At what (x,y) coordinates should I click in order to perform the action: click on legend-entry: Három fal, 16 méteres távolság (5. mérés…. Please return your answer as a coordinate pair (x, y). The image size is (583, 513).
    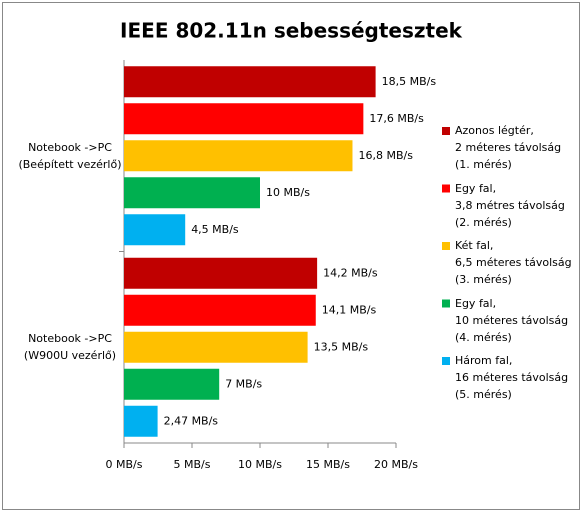
    Looking at the image, I should click on (512, 377).